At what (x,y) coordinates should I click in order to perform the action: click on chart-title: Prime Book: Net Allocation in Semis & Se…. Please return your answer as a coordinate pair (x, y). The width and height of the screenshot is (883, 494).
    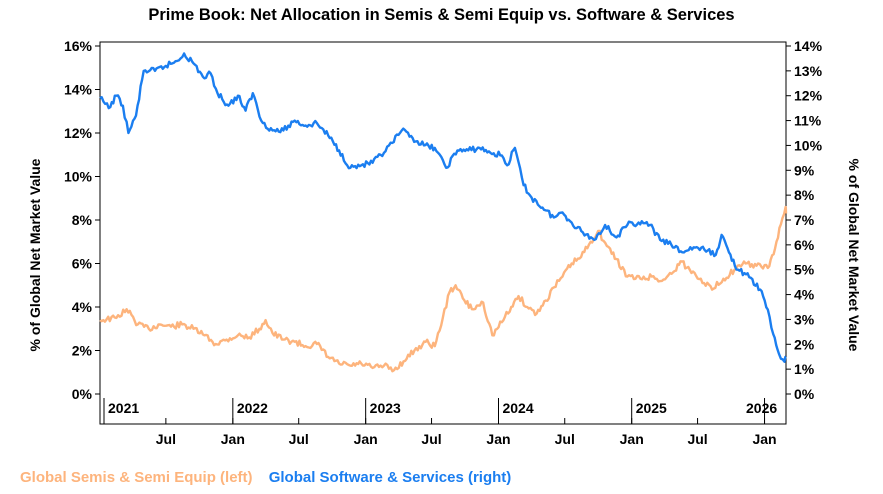
    Looking at the image, I should click on (441, 15).